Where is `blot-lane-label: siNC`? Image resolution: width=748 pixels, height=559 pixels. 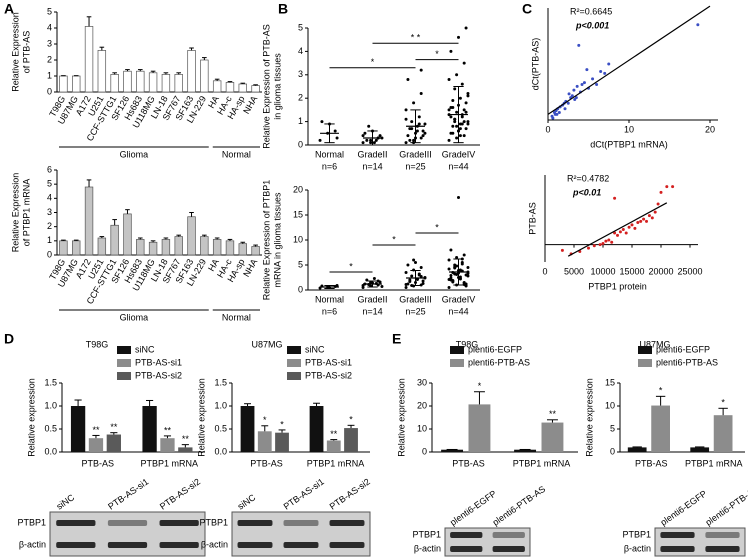 blot-lane-label: siNC is located at coordinates (247, 502).